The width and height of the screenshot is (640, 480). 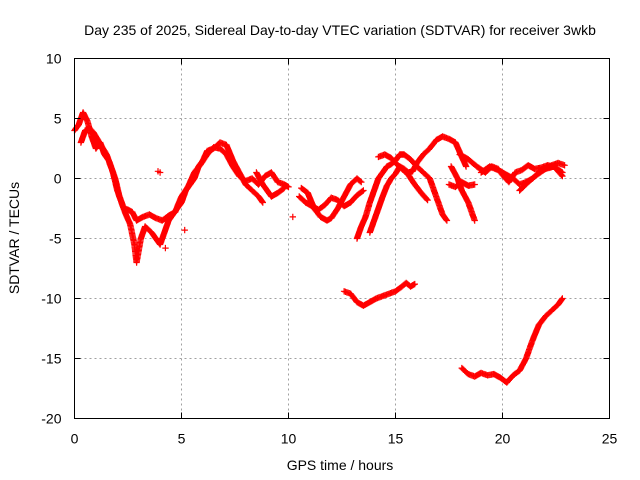 I want to click on series-track-h, so click(x=462, y=193).